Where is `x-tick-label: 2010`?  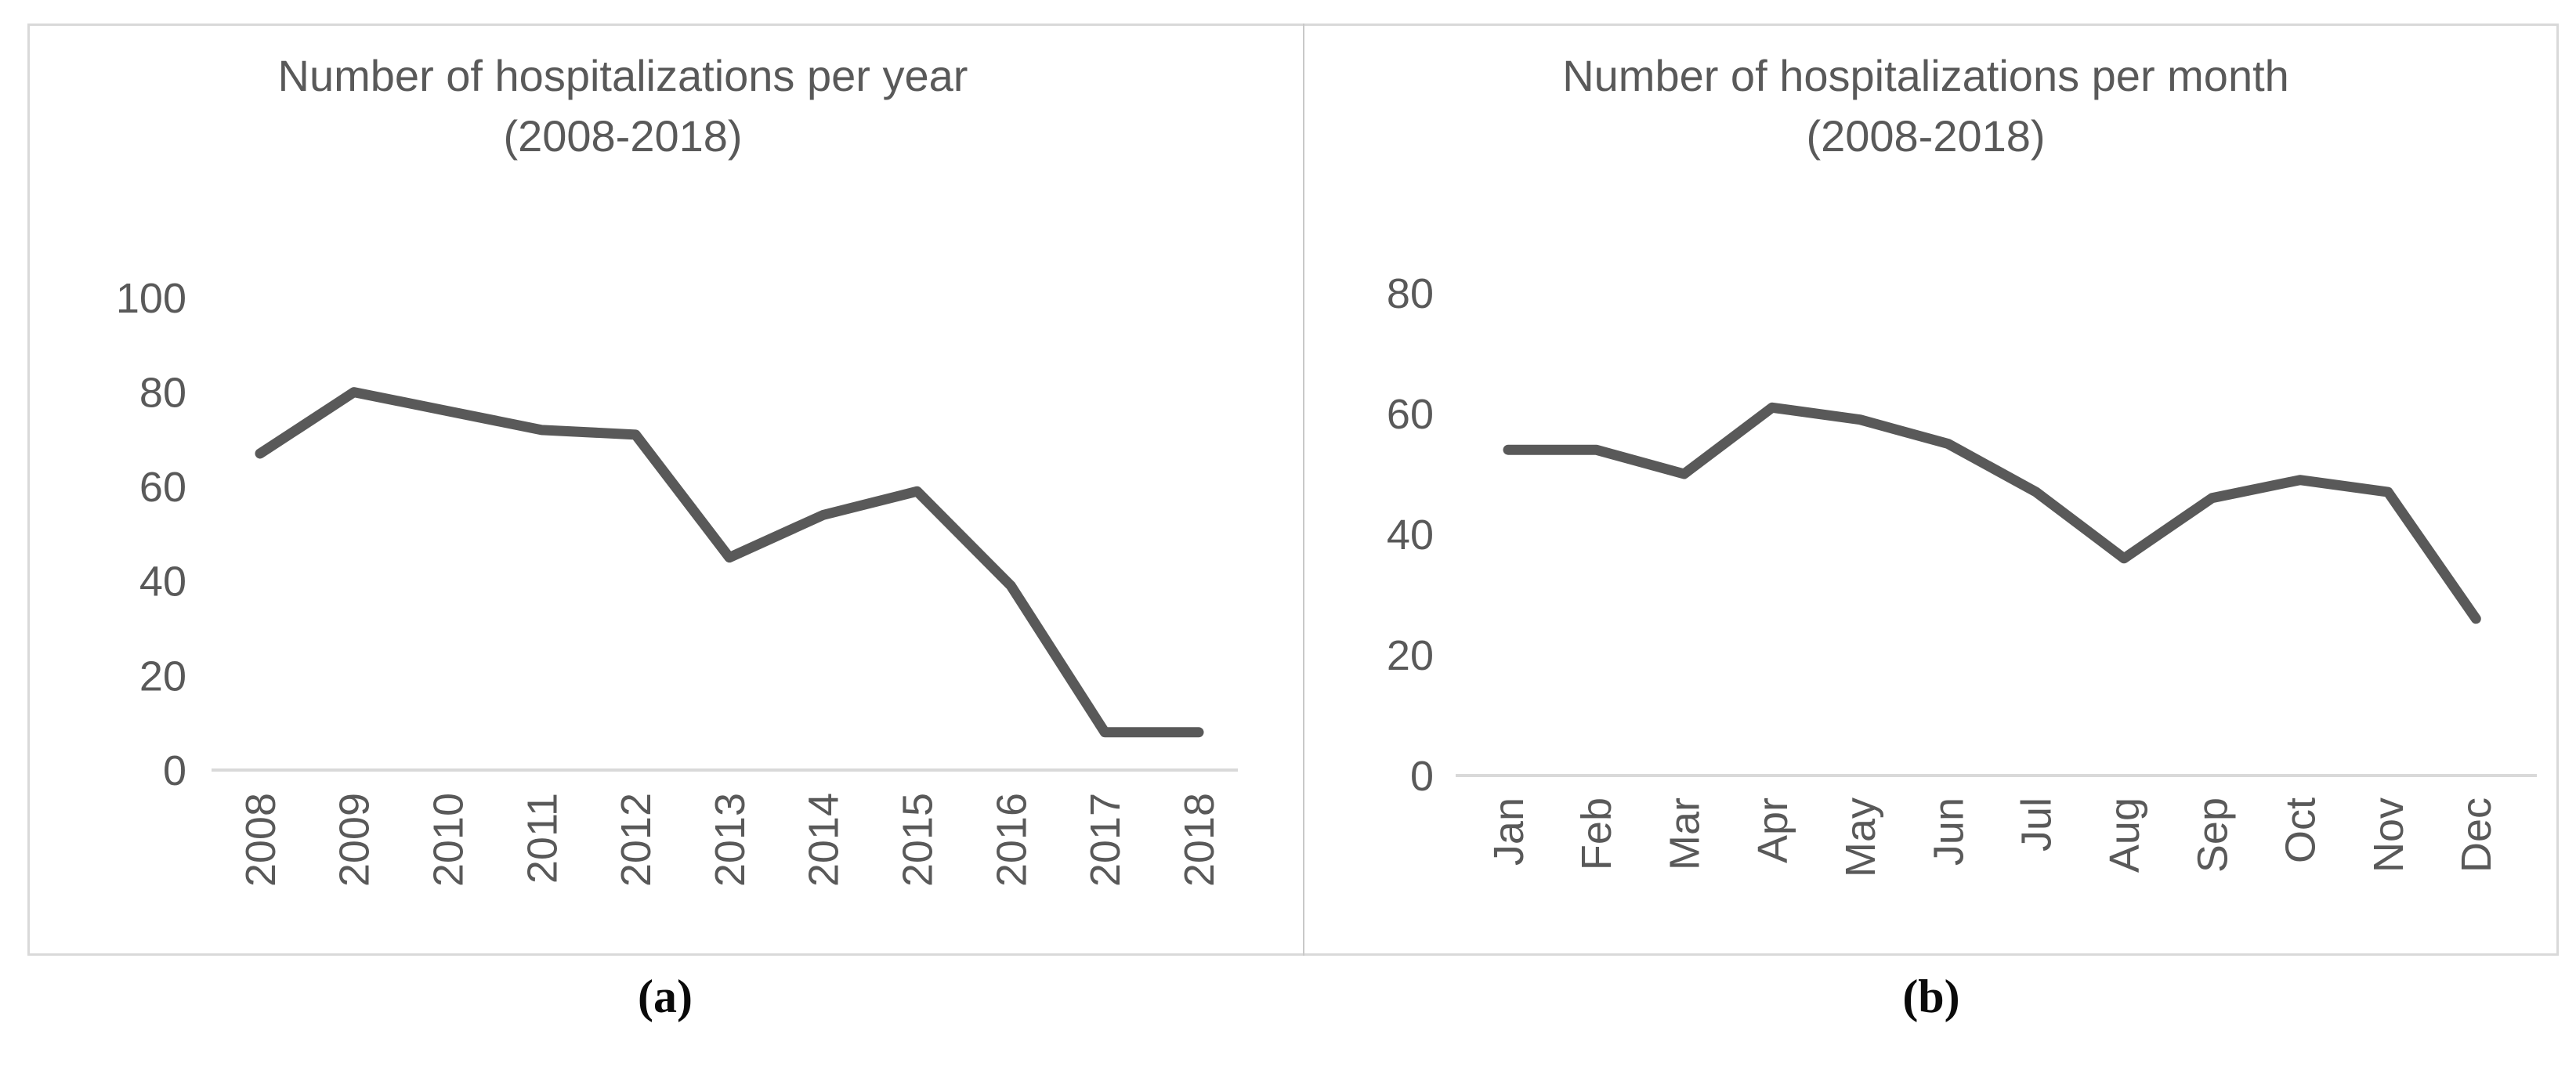 x-tick-label: 2010 is located at coordinates (449, 840).